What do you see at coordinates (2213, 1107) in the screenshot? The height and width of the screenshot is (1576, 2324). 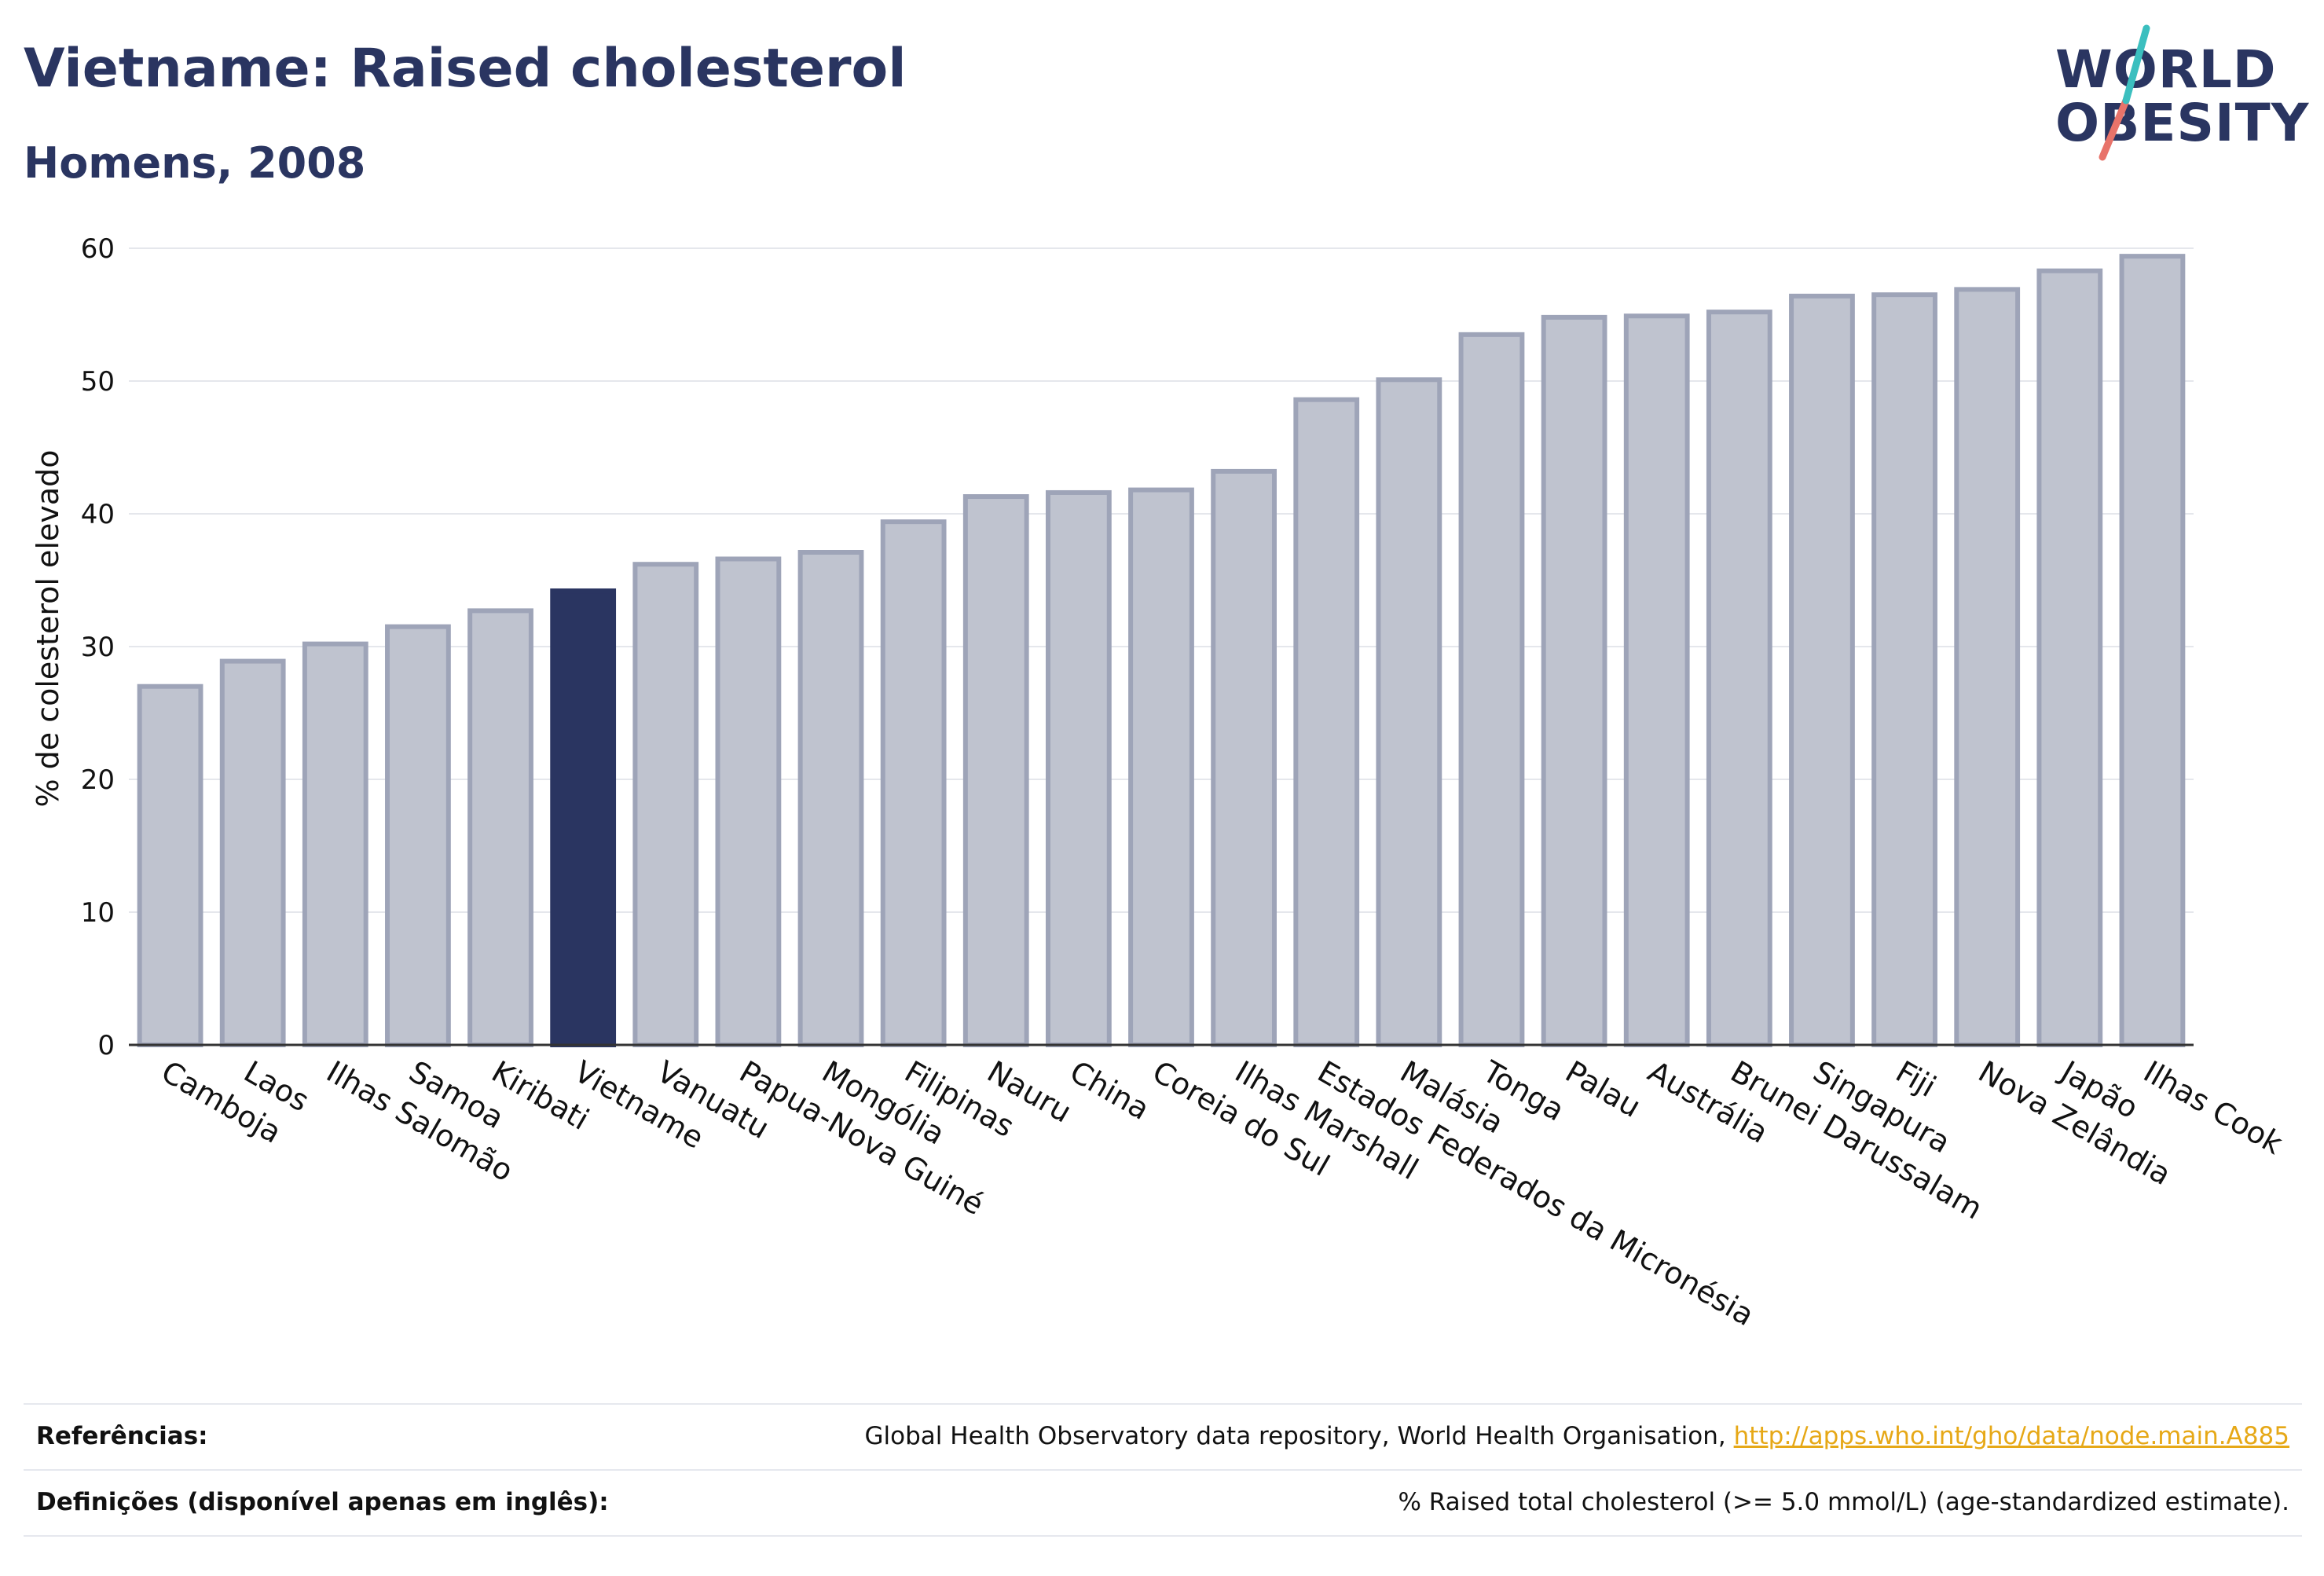 I see `x-tick-label: Ilhas Cook` at bounding box center [2213, 1107].